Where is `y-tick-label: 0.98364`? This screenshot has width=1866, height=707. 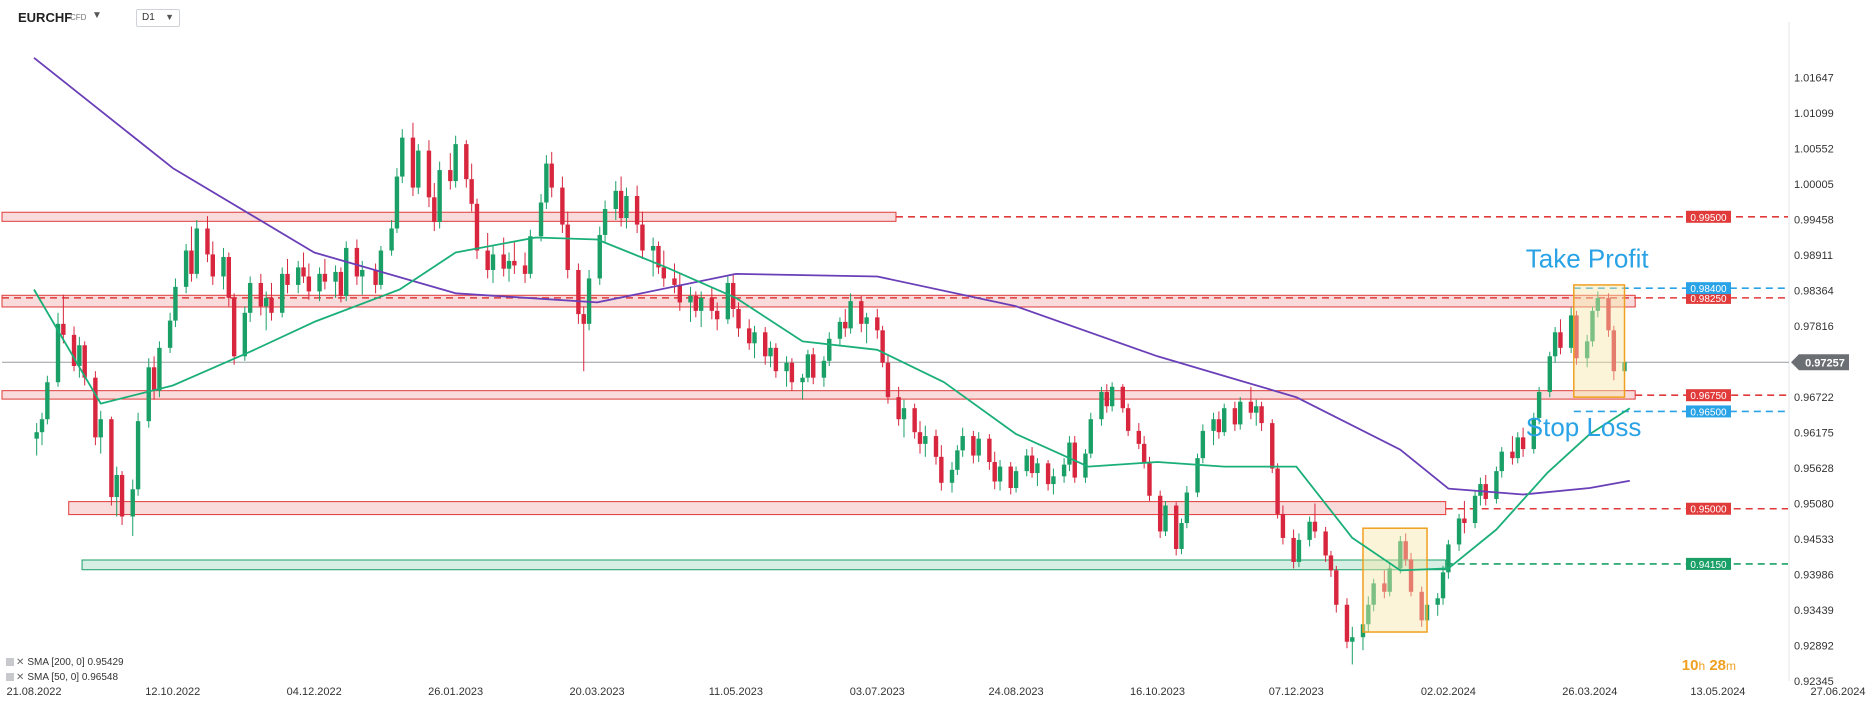
y-tick-label: 0.98364 is located at coordinates (1814, 291).